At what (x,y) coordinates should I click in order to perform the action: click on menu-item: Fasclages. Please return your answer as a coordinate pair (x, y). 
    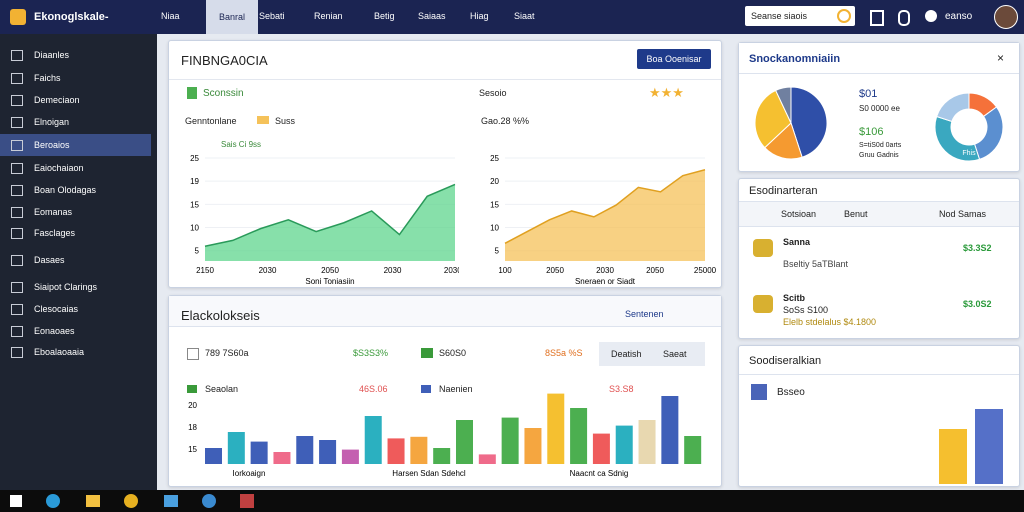
    Looking at the image, I should click on (55, 233).